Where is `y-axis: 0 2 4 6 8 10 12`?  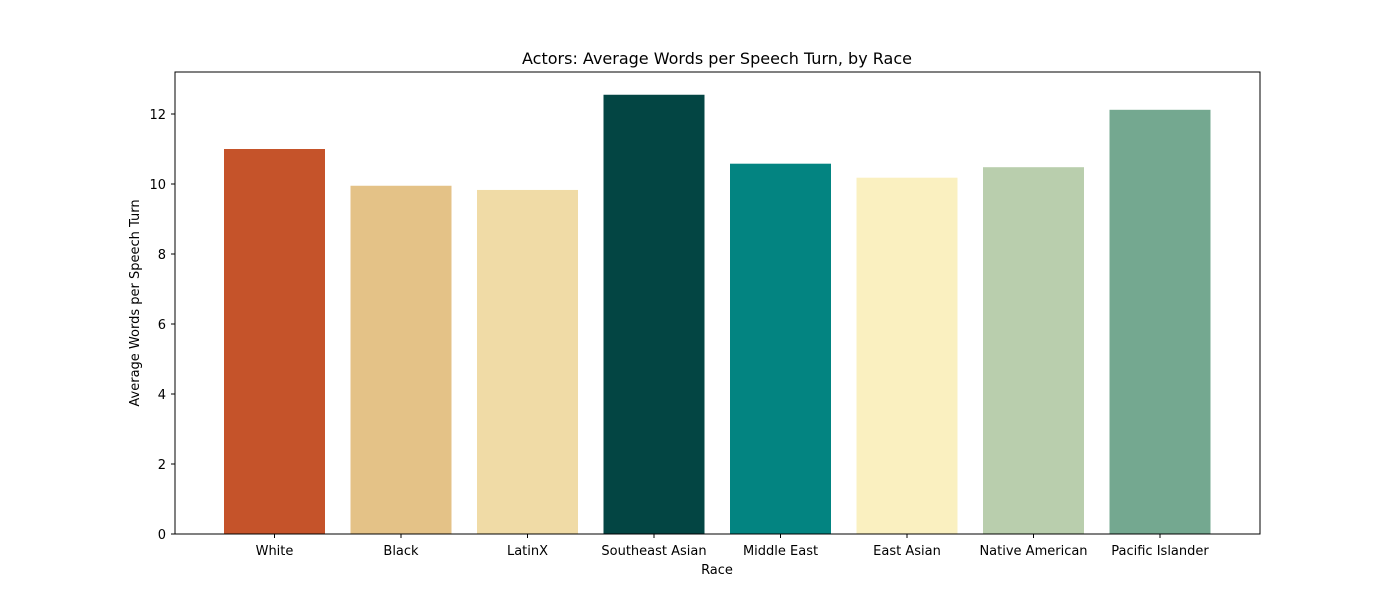
y-axis: 0 2 4 6 8 10 12 is located at coordinates (162, 325).